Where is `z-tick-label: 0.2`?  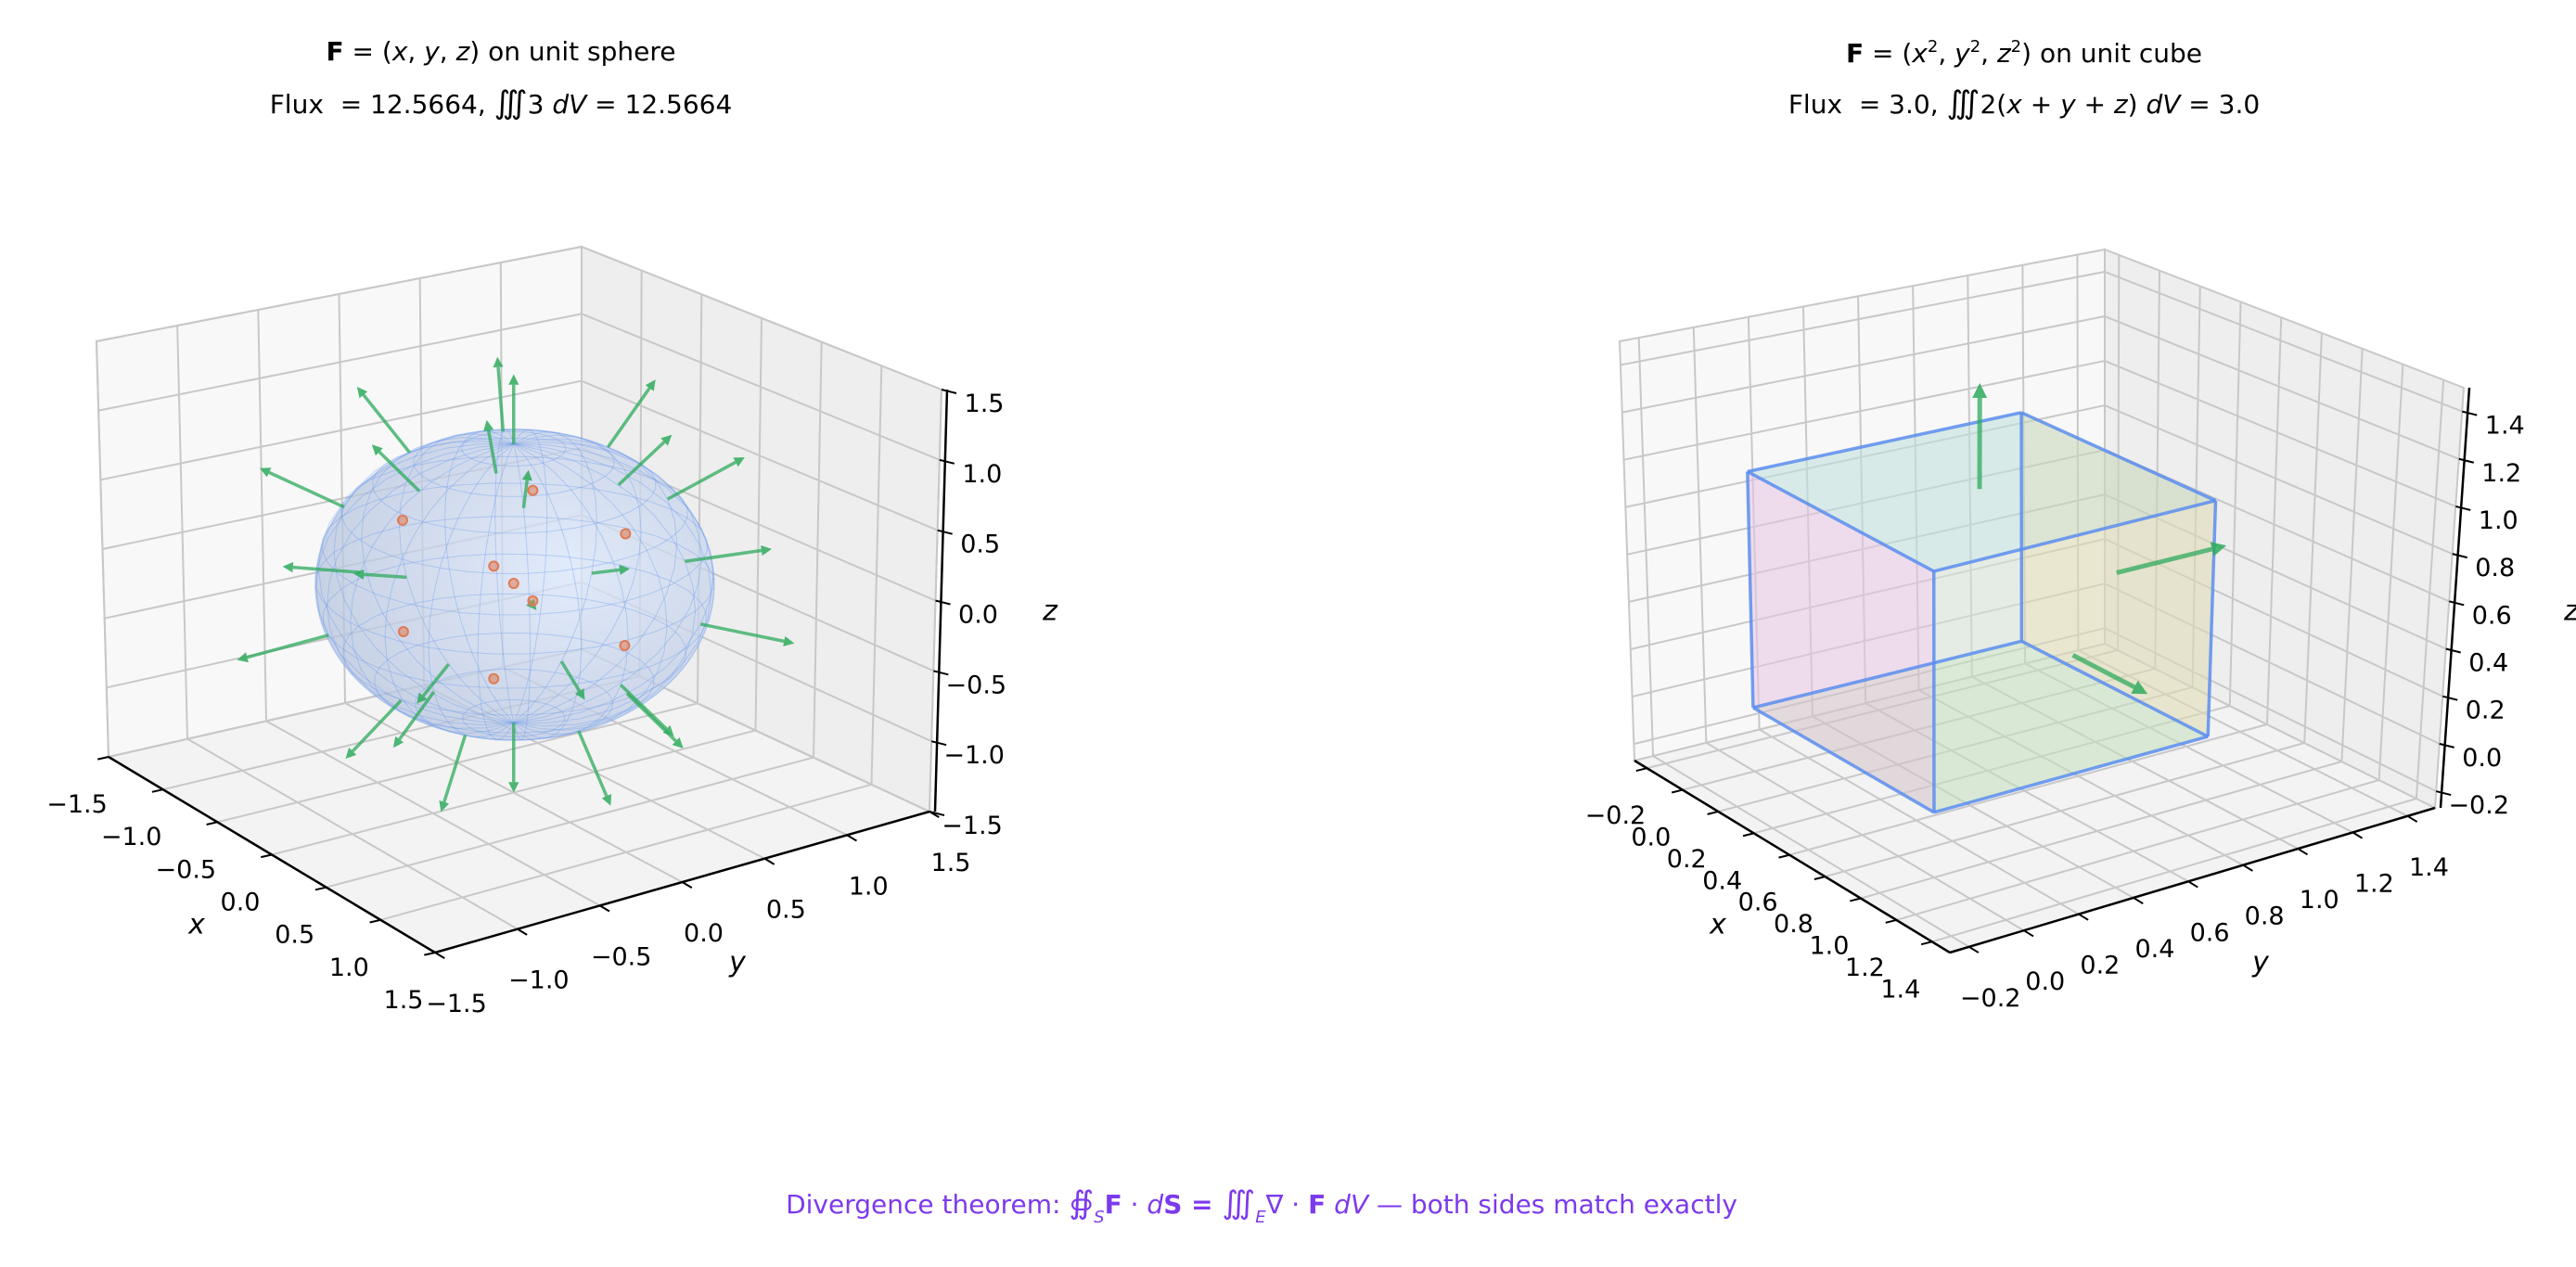
z-tick-label: 0.2 is located at coordinates (2486, 711).